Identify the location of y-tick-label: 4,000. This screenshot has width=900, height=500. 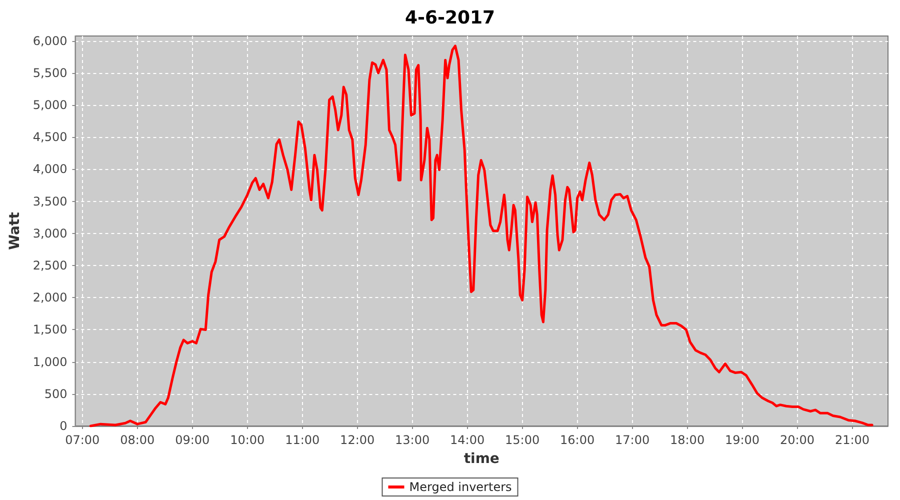
(50, 169).